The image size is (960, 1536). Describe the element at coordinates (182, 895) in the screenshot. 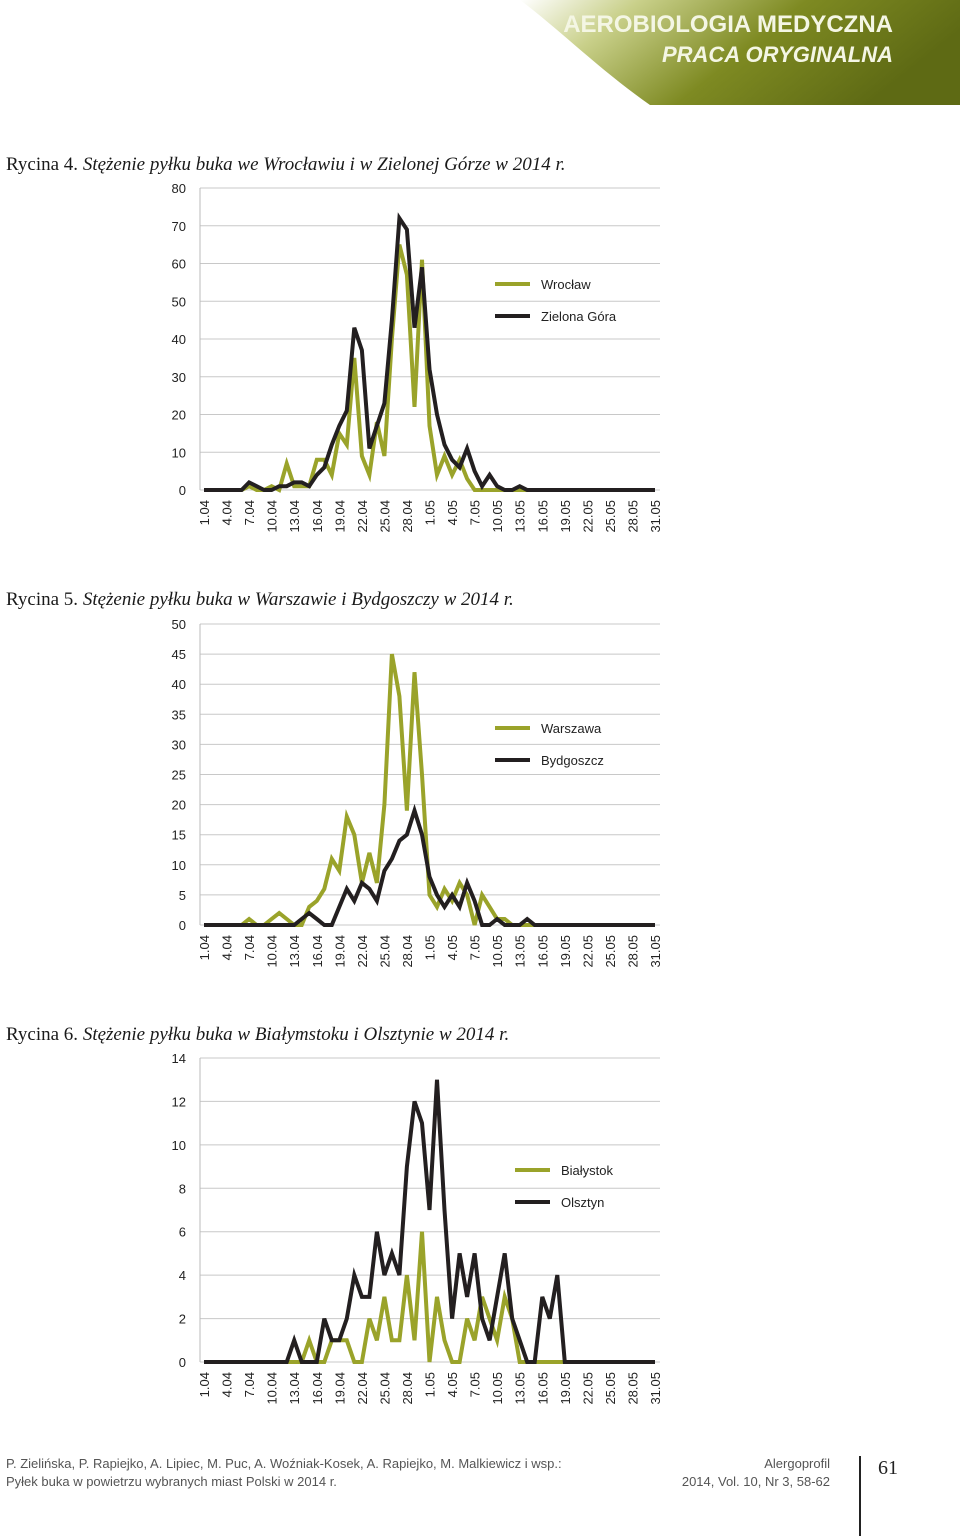

I see `y-tick-label: 5` at that location.